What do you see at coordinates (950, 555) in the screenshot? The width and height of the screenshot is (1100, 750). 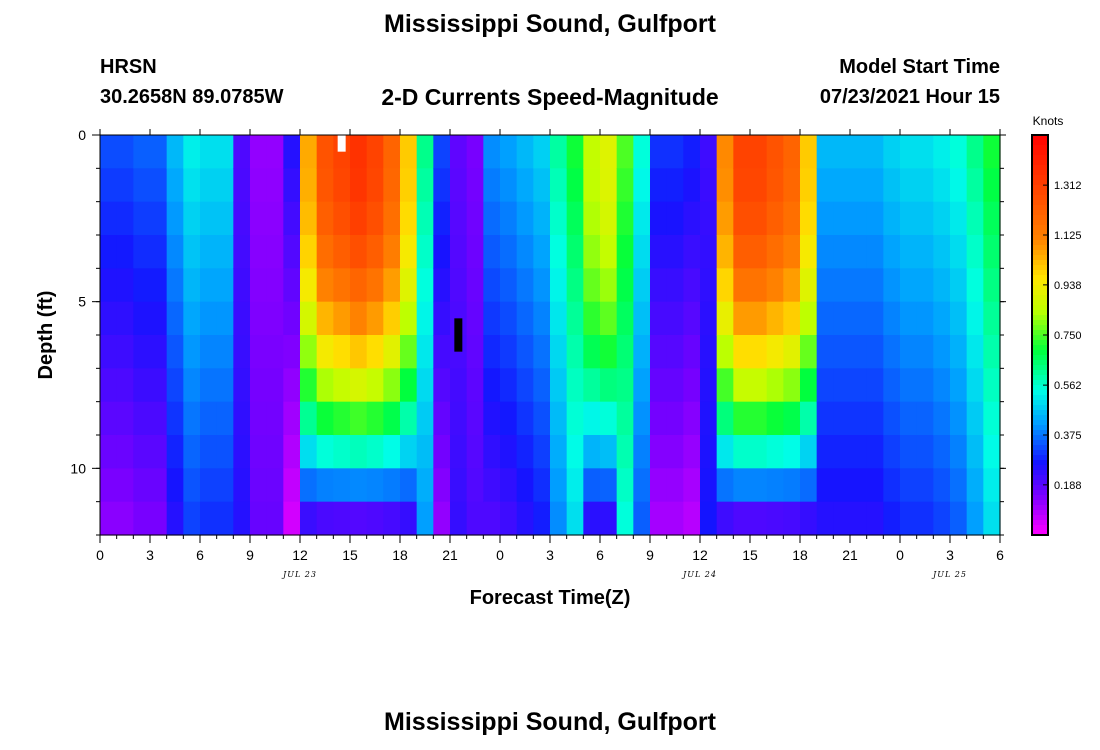 I see `x-tick-label: 3` at bounding box center [950, 555].